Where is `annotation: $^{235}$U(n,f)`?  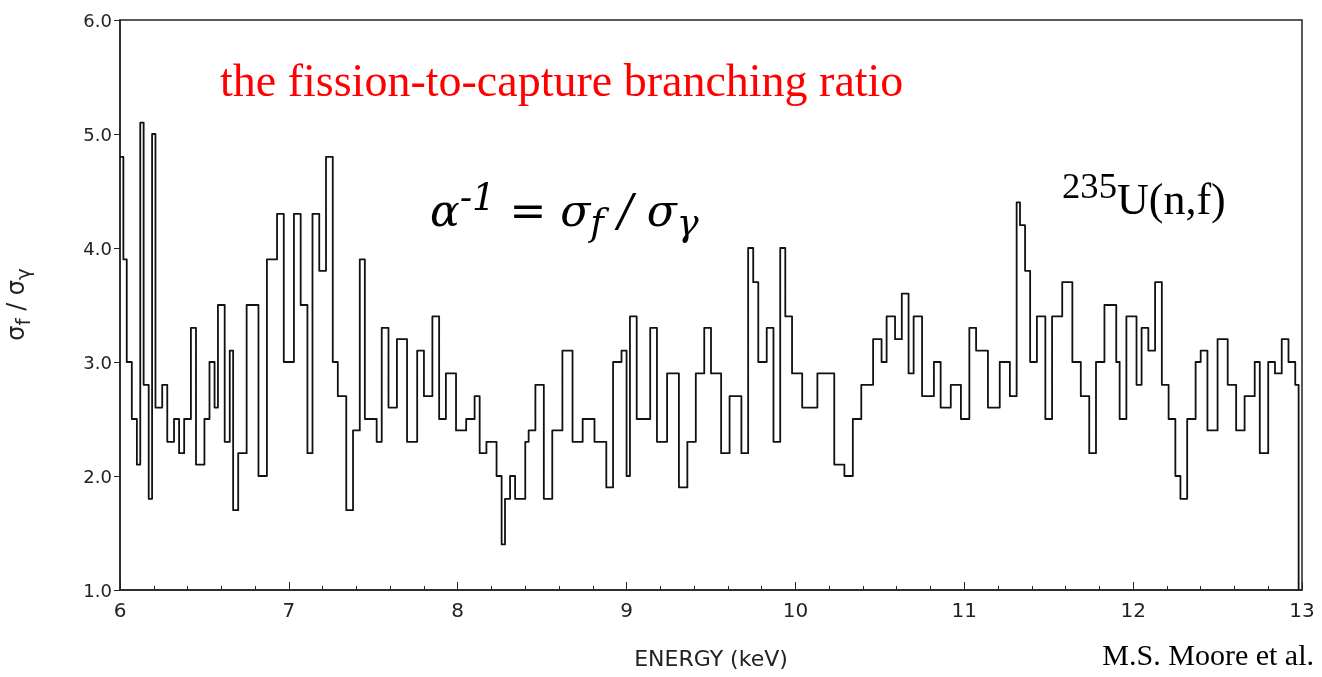 annotation: $^{235}$U(n,f) is located at coordinates (1144, 194).